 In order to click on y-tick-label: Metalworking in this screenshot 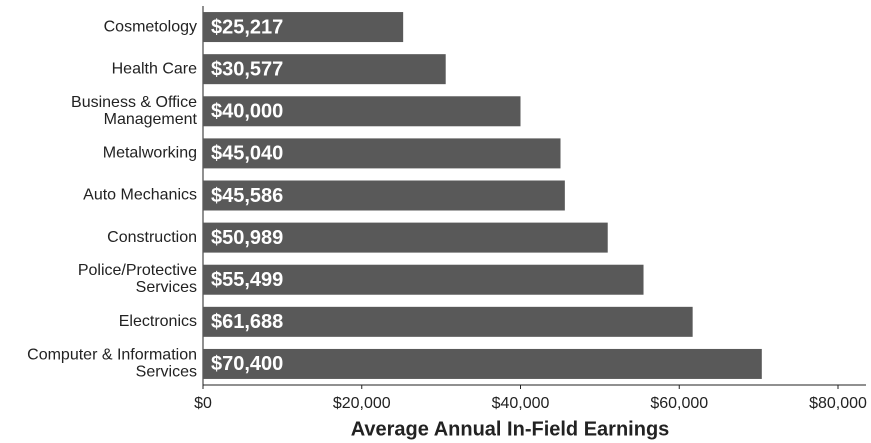, I will do `click(150, 153)`.